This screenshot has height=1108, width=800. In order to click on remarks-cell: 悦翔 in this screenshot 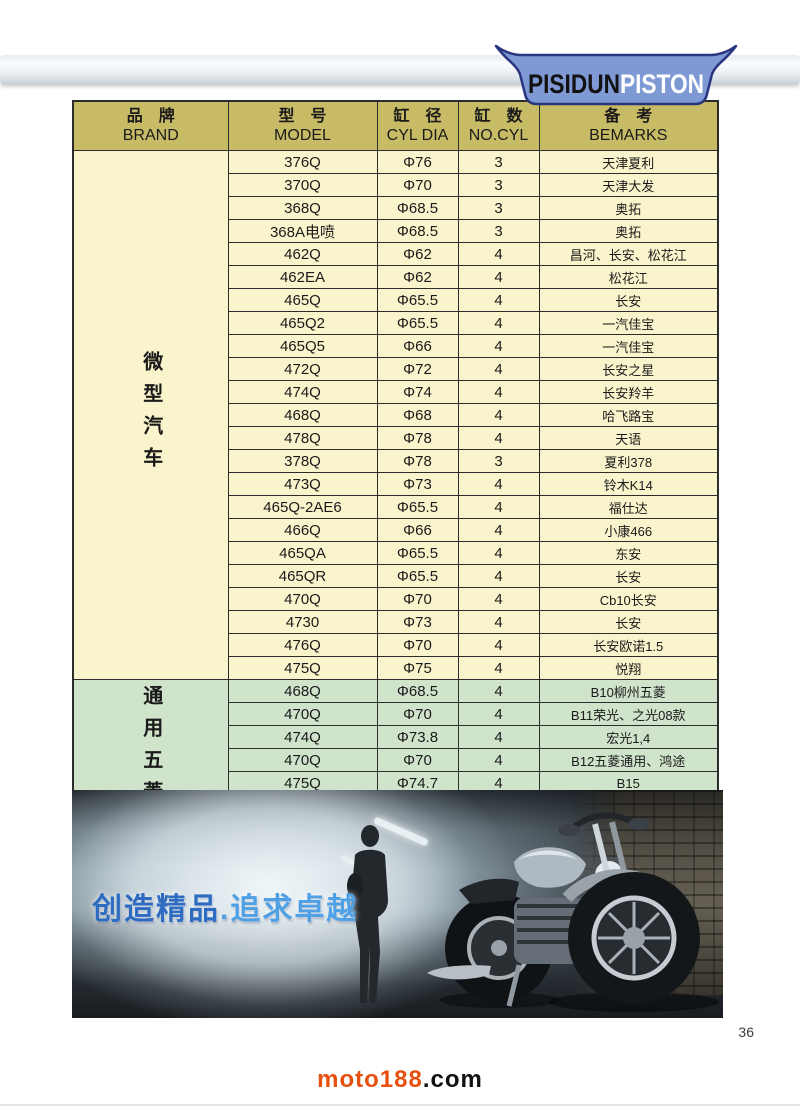, I will do `click(628, 668)`.